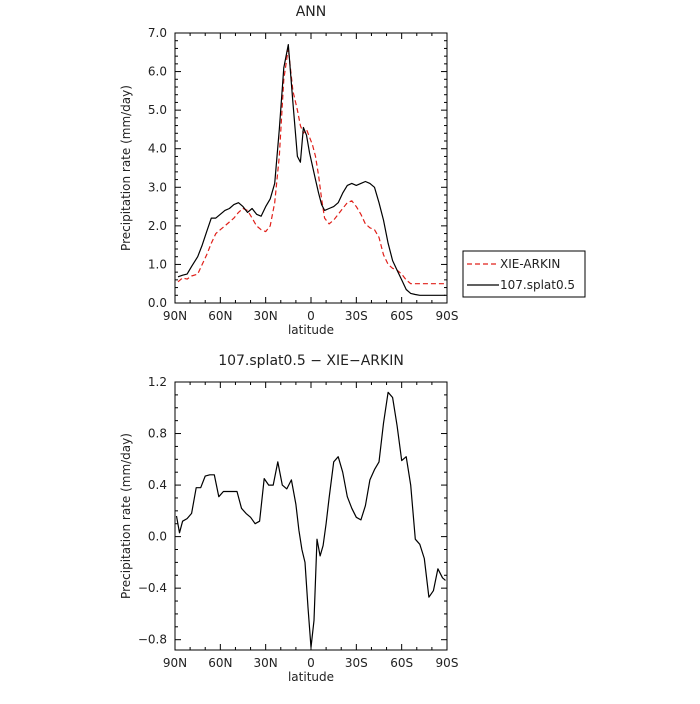  Describe the element at coordinates (157, 110) in the screenshot. I see `y-tick-label: 5.0` at that location.